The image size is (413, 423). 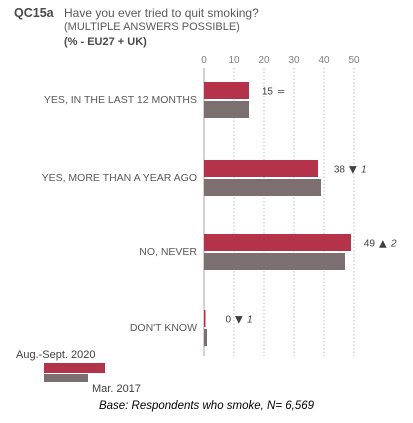 What do you see at coordinates (281, 92) in the screenshot?
I see `change-symbol: =` at bounding box center [281, 92].